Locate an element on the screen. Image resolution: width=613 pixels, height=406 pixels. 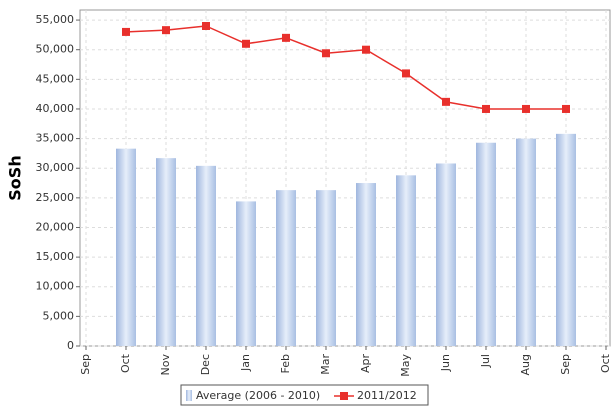
y-tick-label: 40,000 is located at coordinates (55, 108).